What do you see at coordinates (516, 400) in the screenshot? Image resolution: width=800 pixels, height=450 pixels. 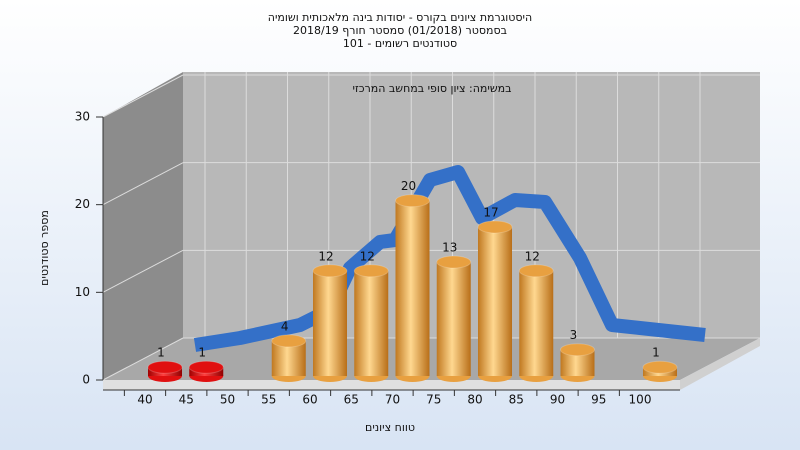 I see `x-tick-label: 85` at bounding box center [516, 400].